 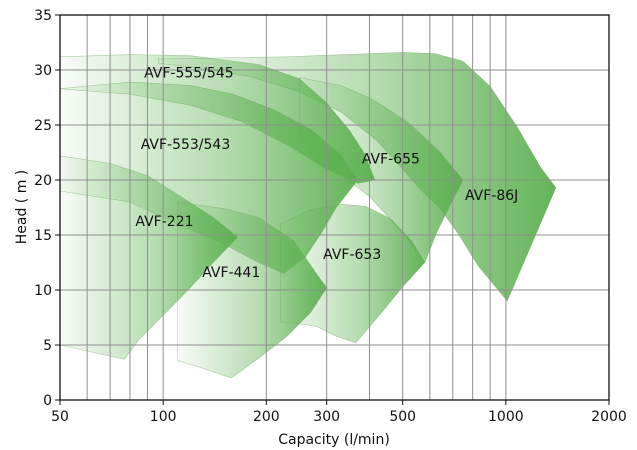 What do you see at coordinates (43, 236) in the screenshot?
I see `y-tick-label: 15` at bounding box center [43, 236].